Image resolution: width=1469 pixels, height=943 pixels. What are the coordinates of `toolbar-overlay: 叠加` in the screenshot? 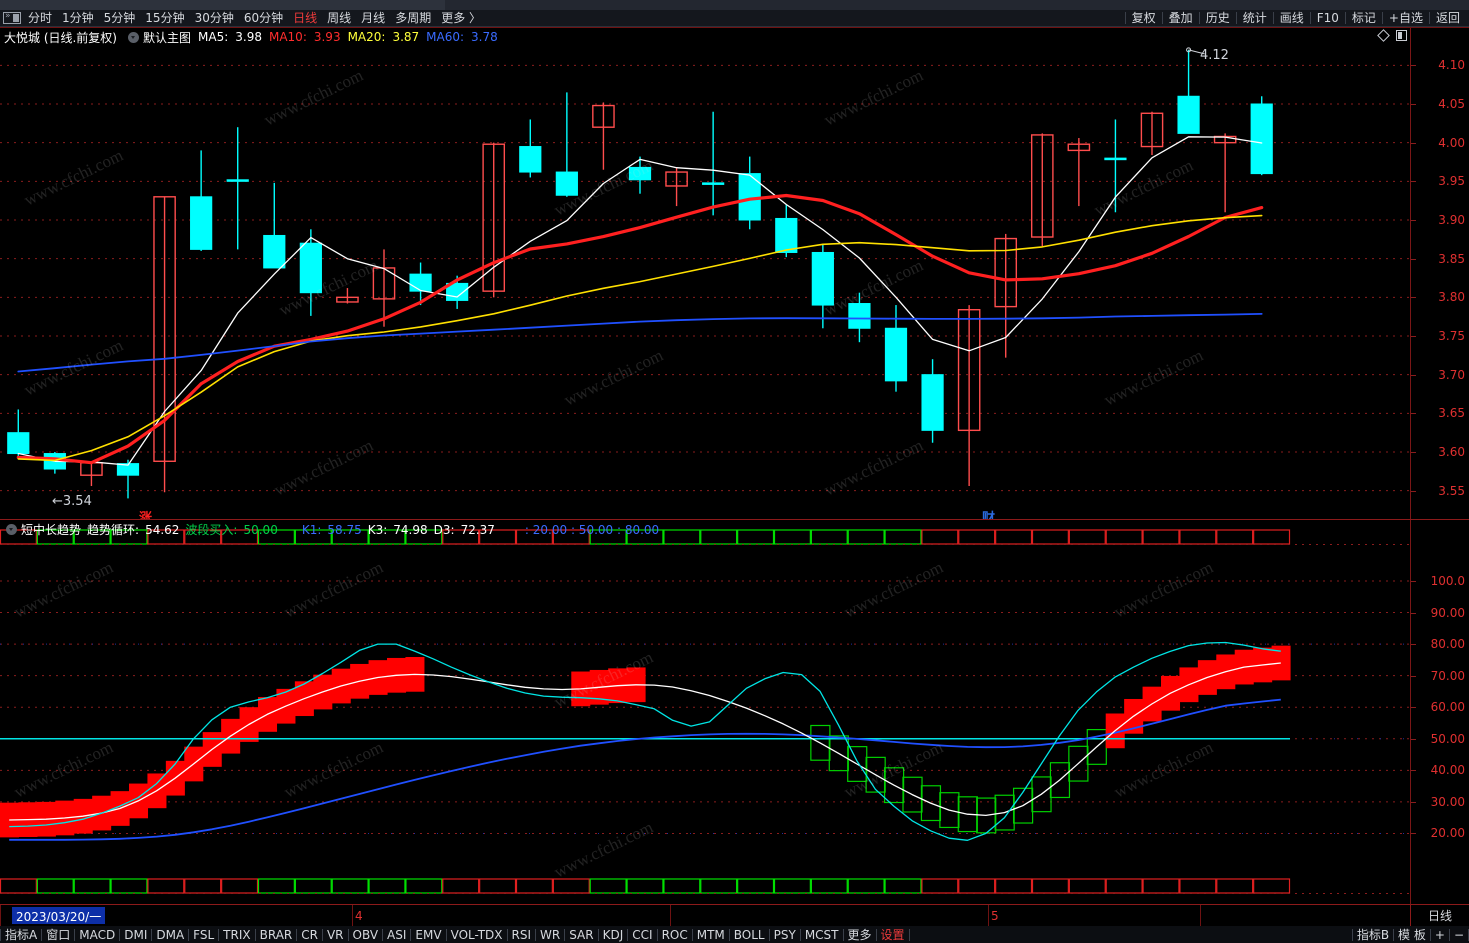 It's located at (1180, 18).